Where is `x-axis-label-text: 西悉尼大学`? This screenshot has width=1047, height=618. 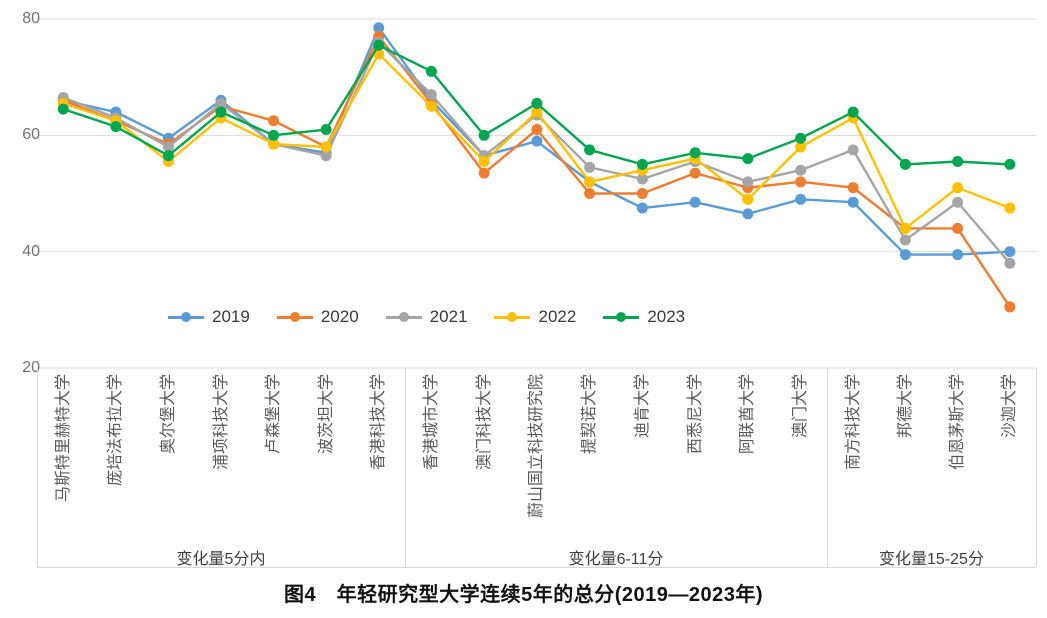 x-axis-label-text: 西悉尼大学 is located at coordinates (695, 414).